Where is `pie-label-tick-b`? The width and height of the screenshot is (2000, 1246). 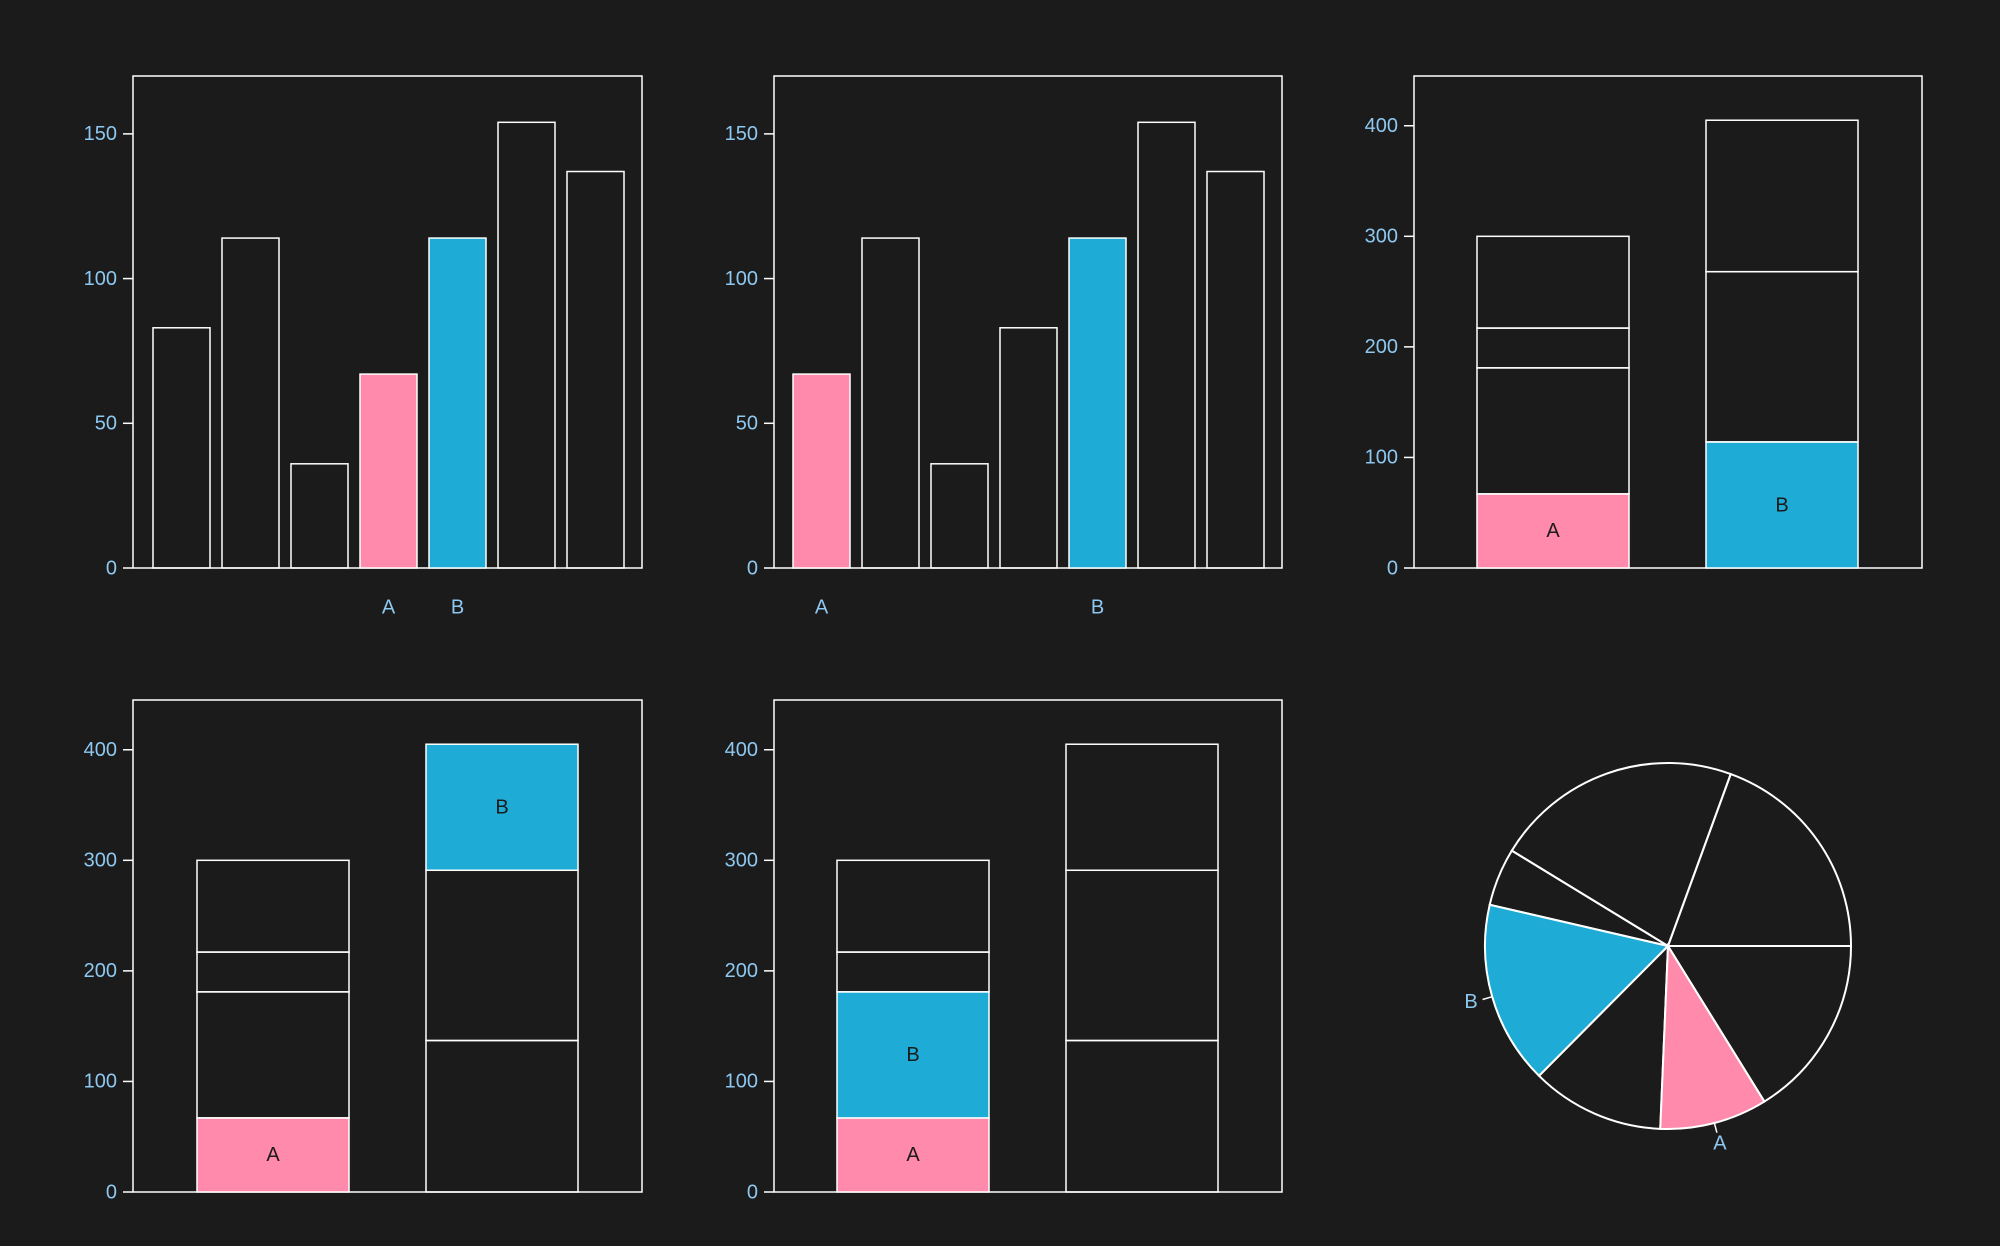
pie-label-tick-b is located at coordinates (1487, 998).